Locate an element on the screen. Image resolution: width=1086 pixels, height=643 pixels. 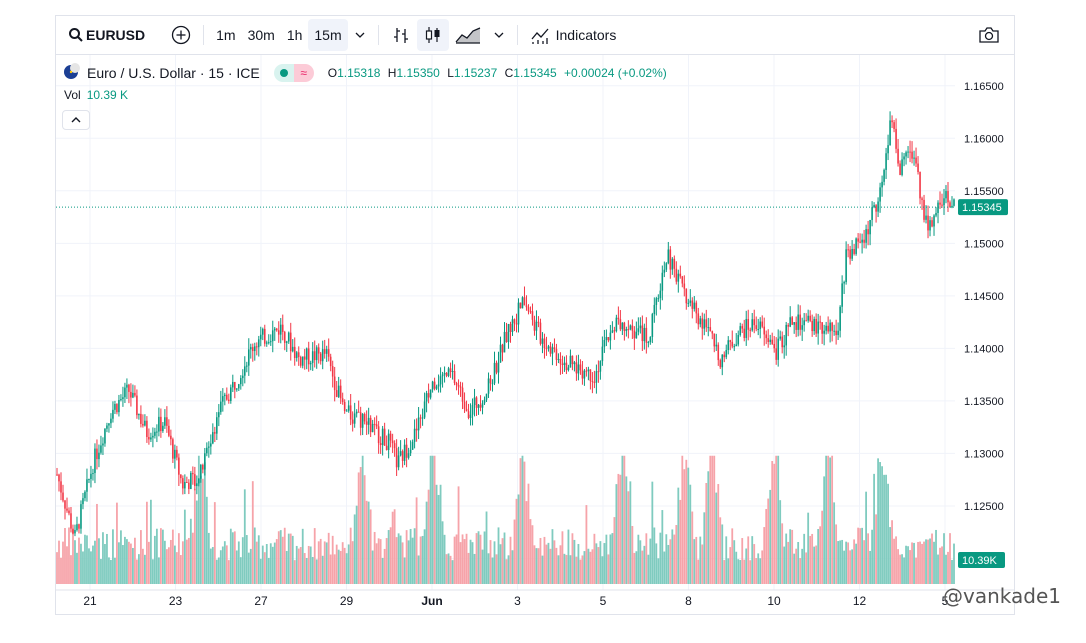
area-style-button is located at coordinates (468, 35).